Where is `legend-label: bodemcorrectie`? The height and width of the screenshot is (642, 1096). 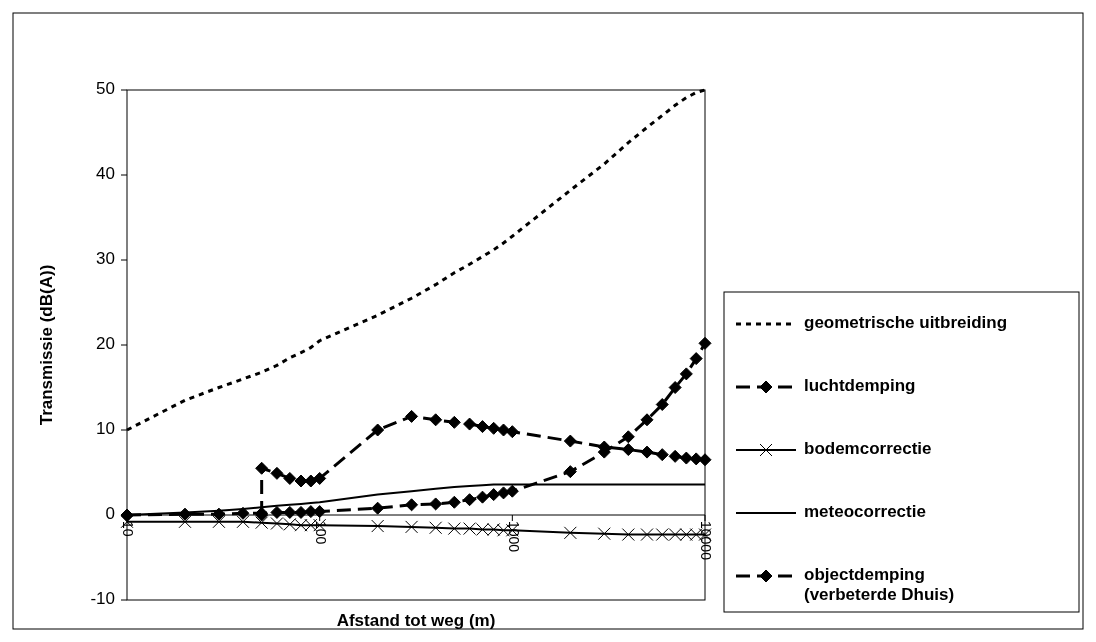 legend-label: bodemcorrectie is located at coordinates (868, 449).